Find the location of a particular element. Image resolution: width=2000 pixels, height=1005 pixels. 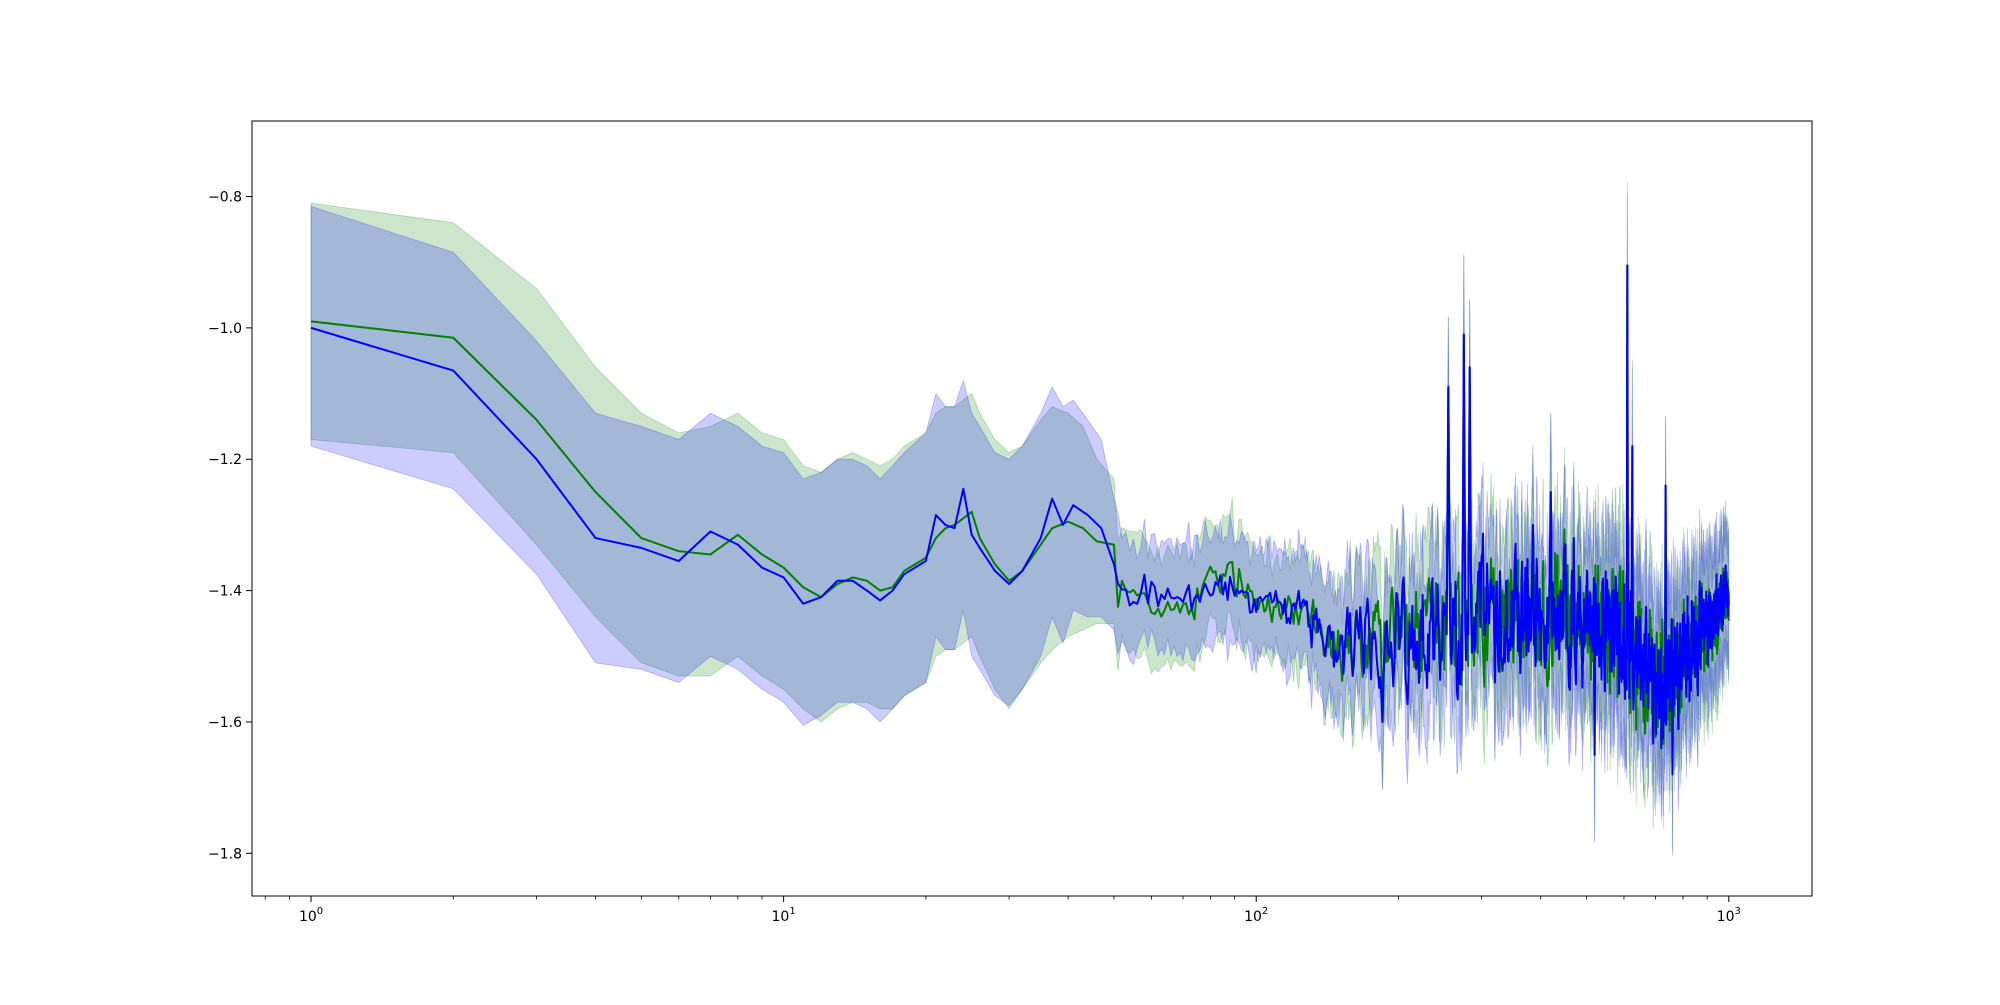

x-tick-label: 10² is located at coordinates (1256, 915).